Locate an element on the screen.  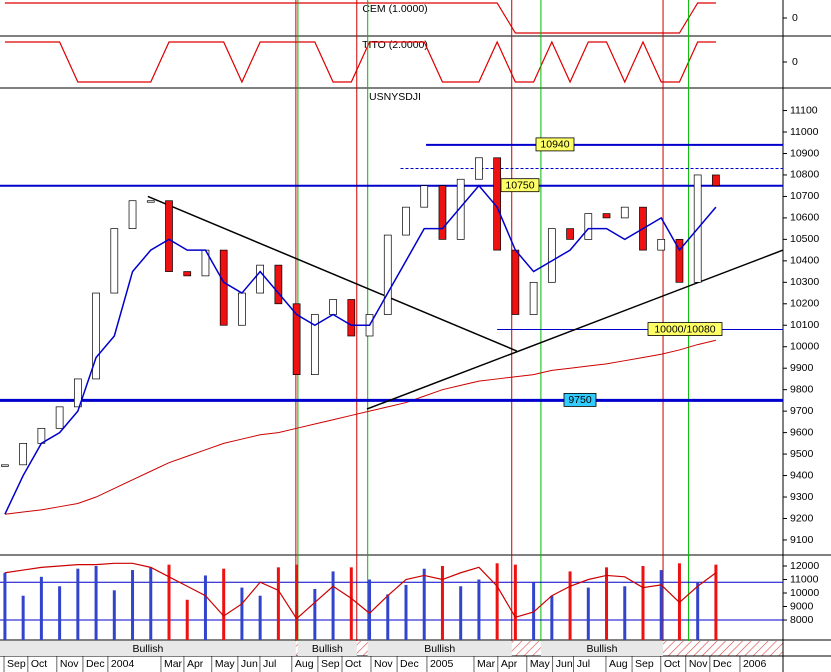
y-tick-label: 9700 is located at coordinates (802, 411).